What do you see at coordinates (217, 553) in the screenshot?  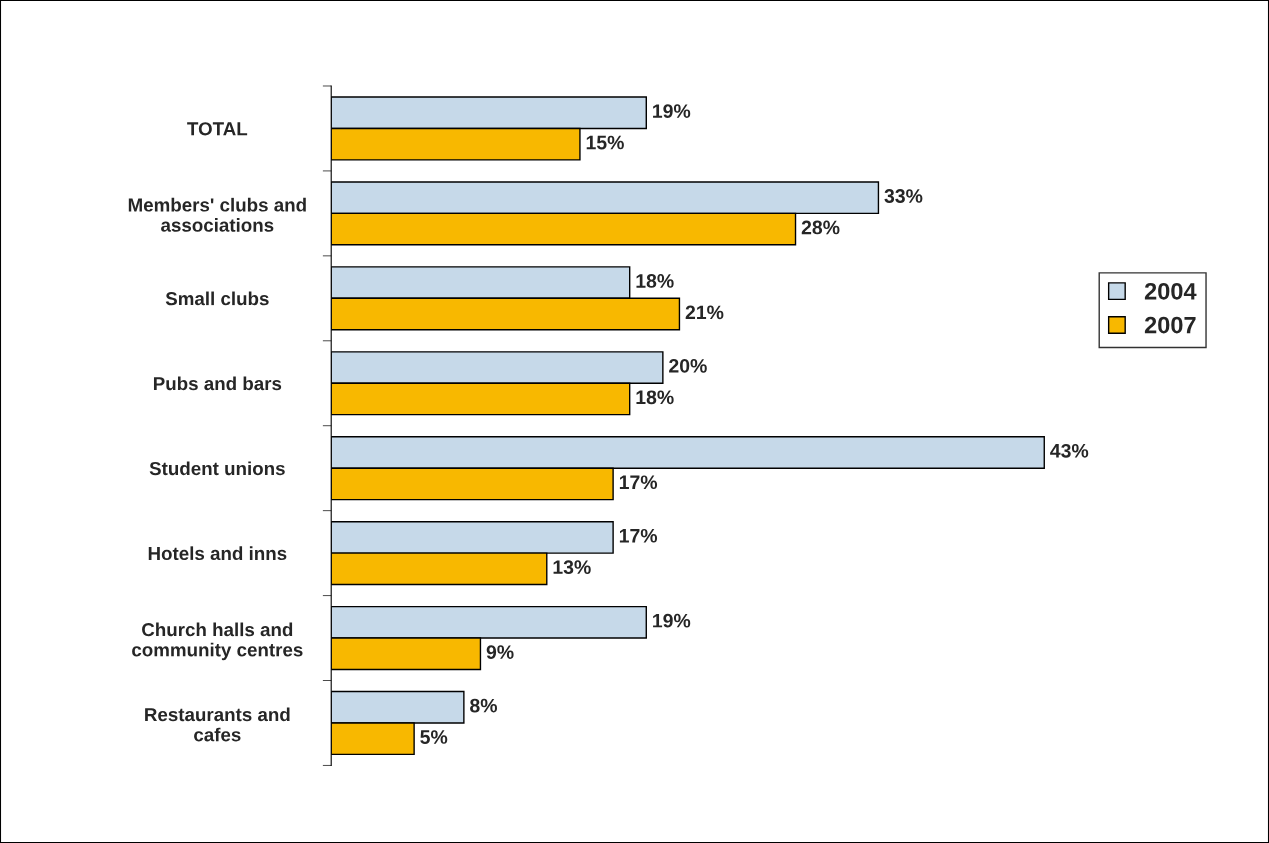 I see `y-tick-label: Hotels and inns` at bounding box center [217, 553].